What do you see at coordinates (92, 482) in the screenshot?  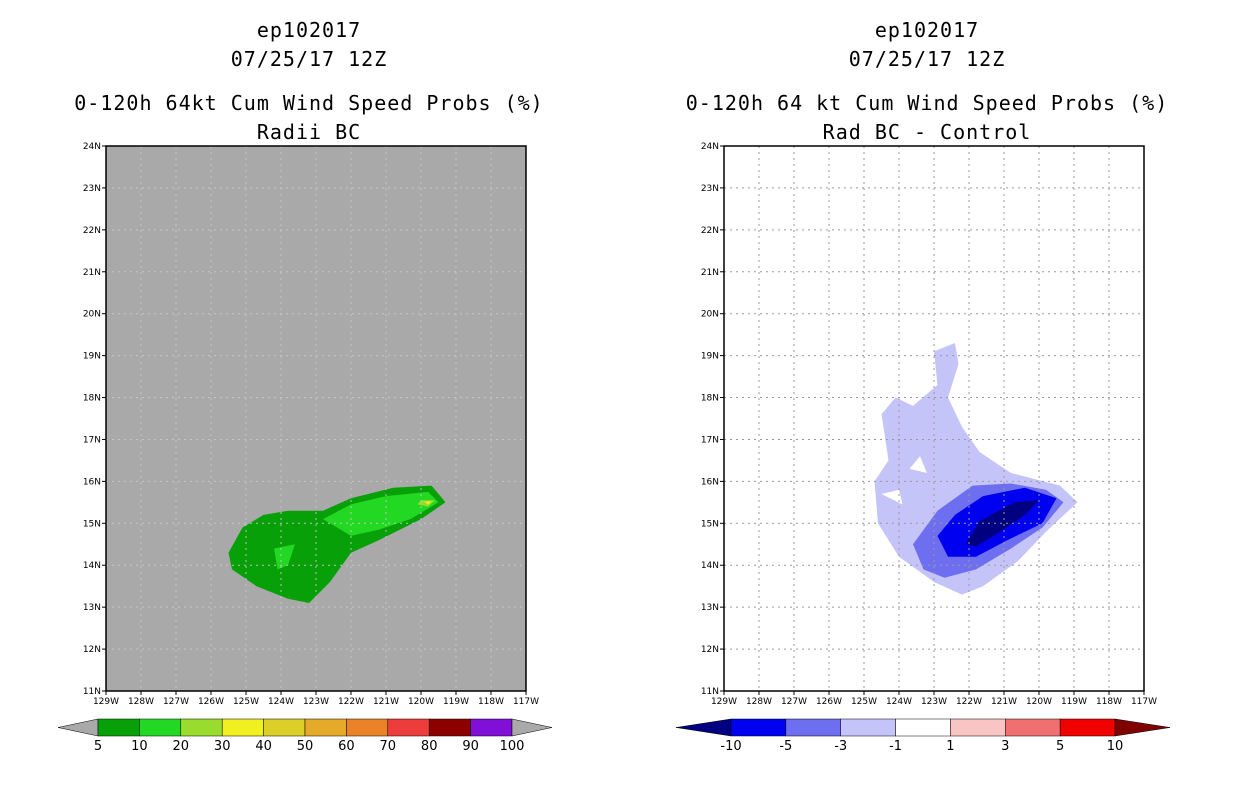 I see `left-ytick-label: 16N` at bounding box center [92, 482].